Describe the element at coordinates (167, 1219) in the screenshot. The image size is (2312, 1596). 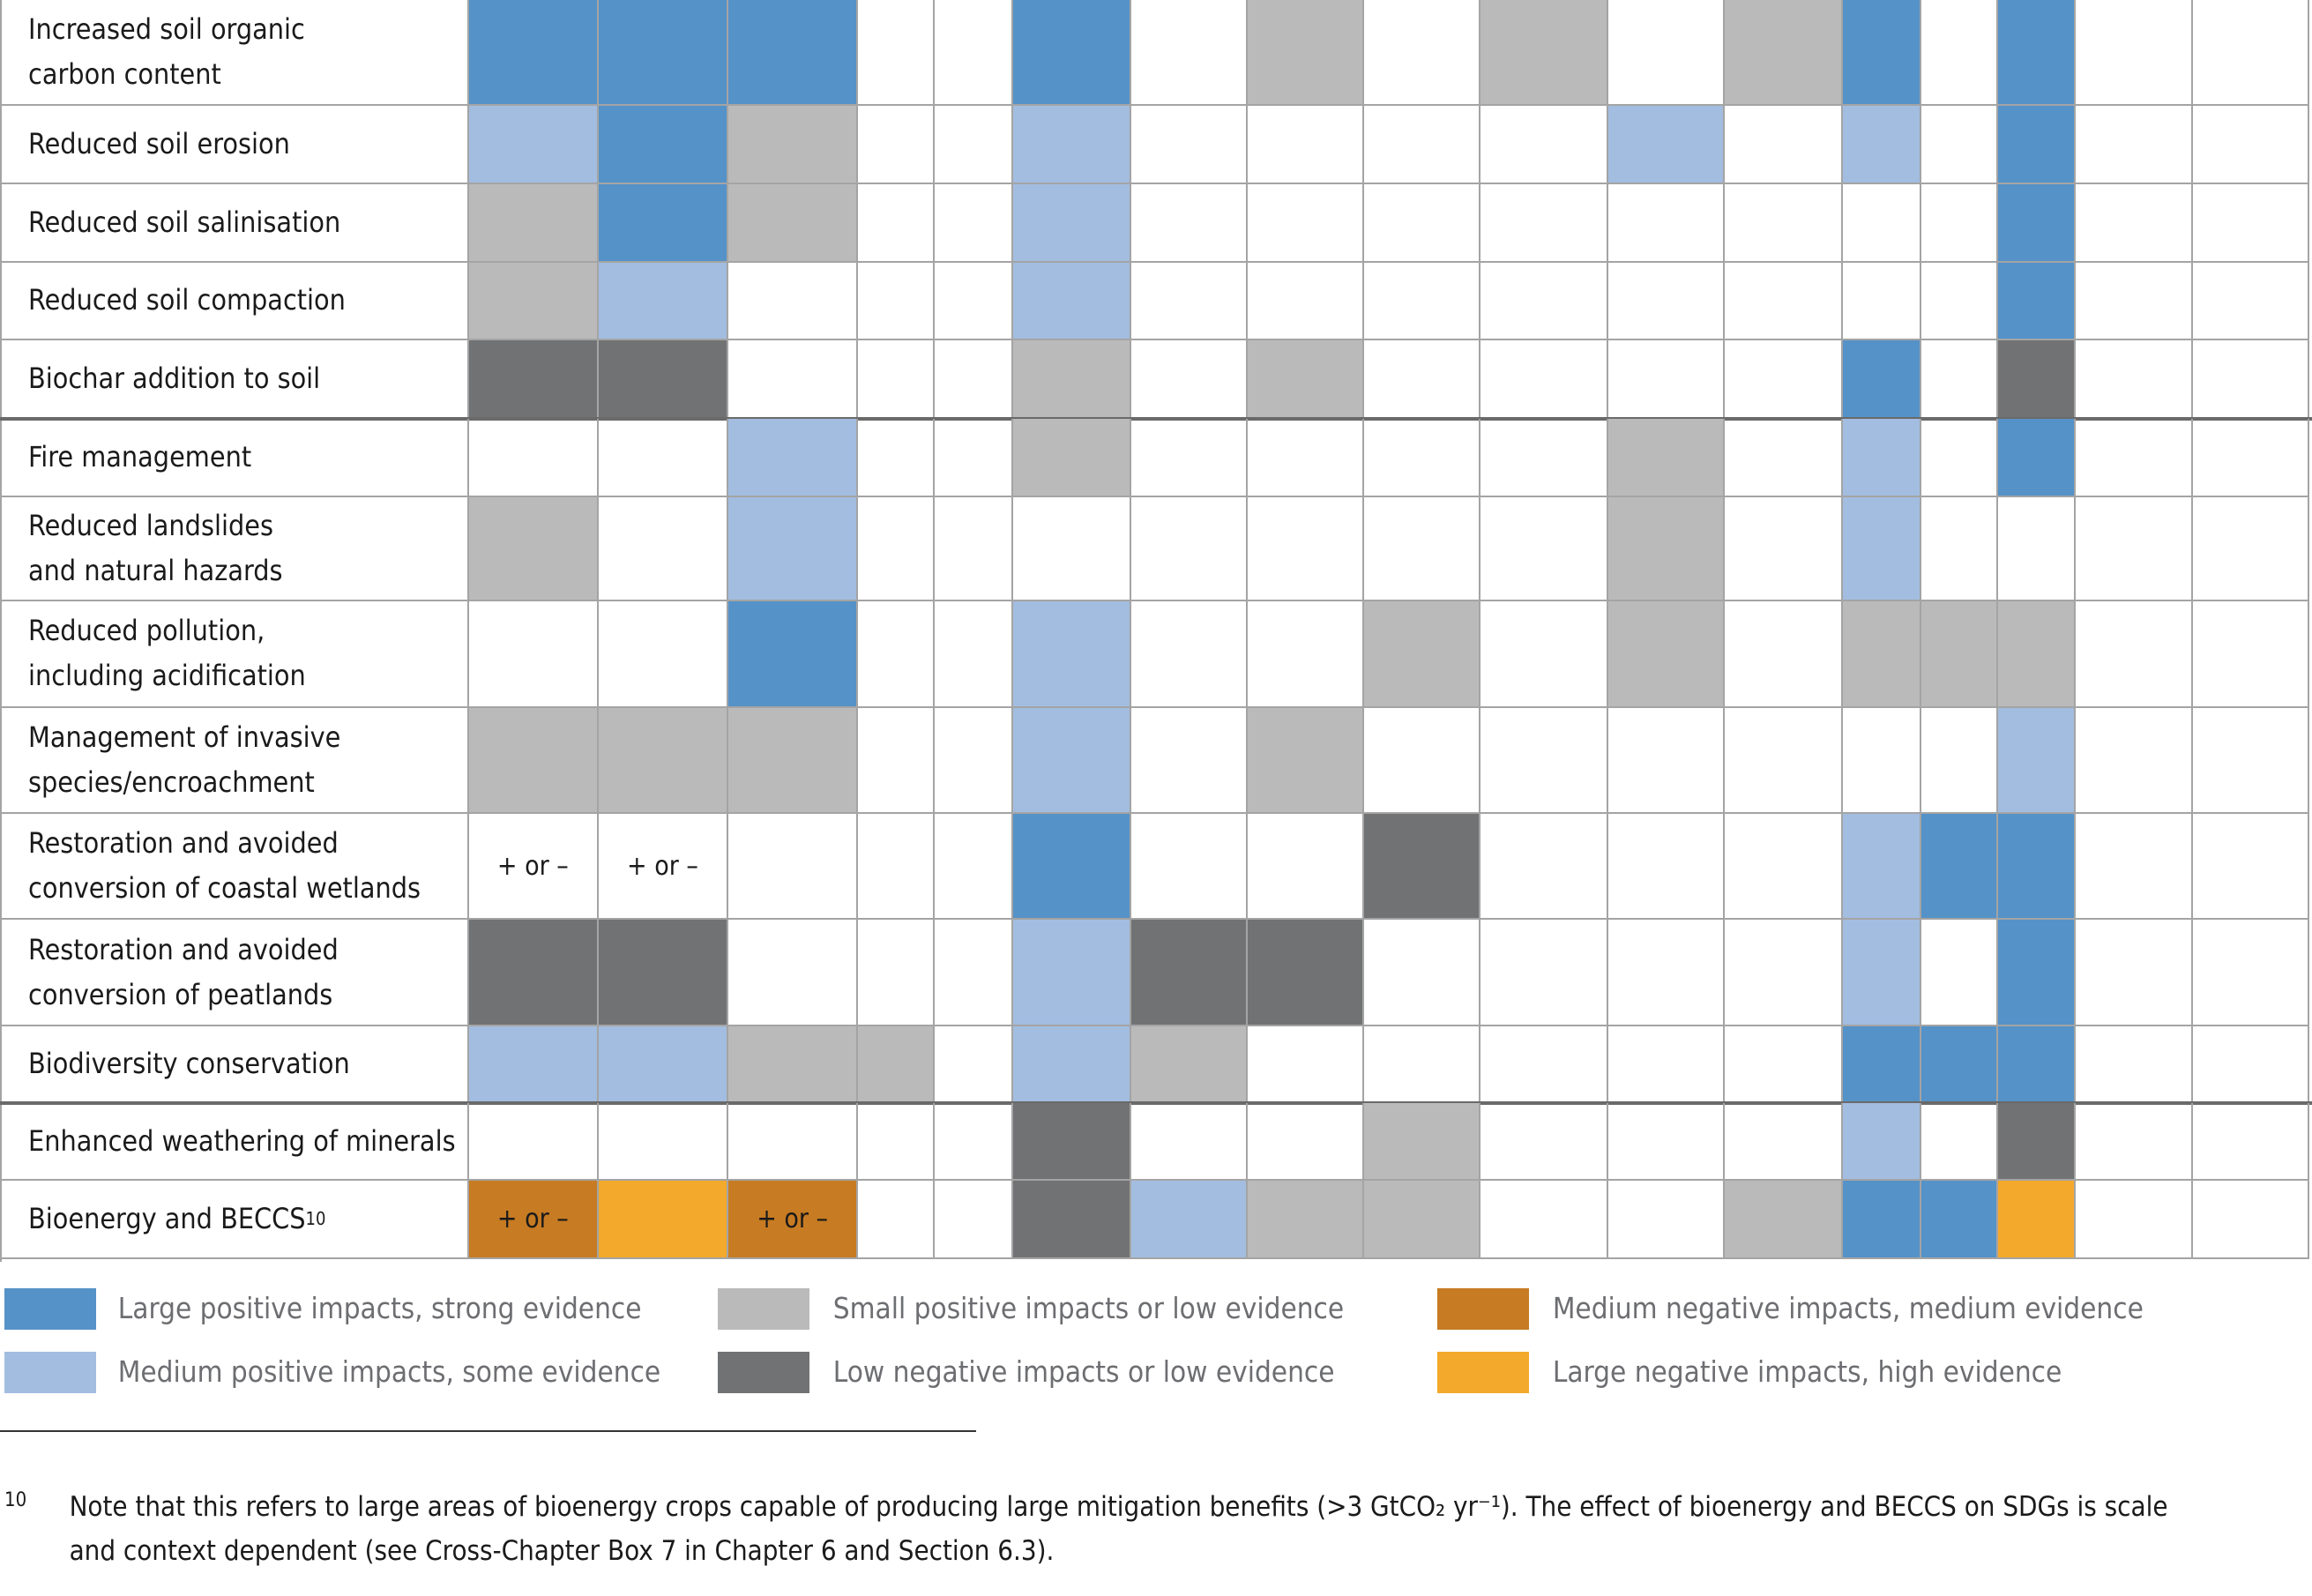
I see `row-label-text: Bioenergy and BECCS` at that location.